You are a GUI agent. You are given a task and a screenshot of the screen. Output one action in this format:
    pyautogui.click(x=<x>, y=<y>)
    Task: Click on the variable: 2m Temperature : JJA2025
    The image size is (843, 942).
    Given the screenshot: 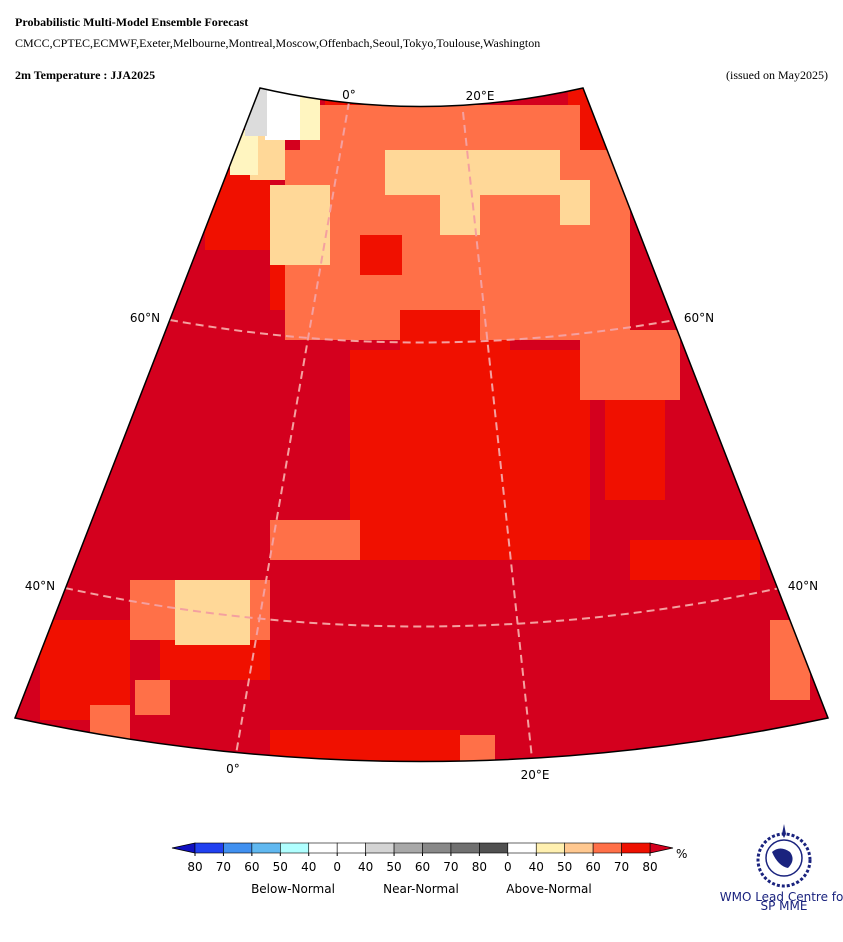 What is the action you would take?
    pyautogui.click(x=85, y=75)
    